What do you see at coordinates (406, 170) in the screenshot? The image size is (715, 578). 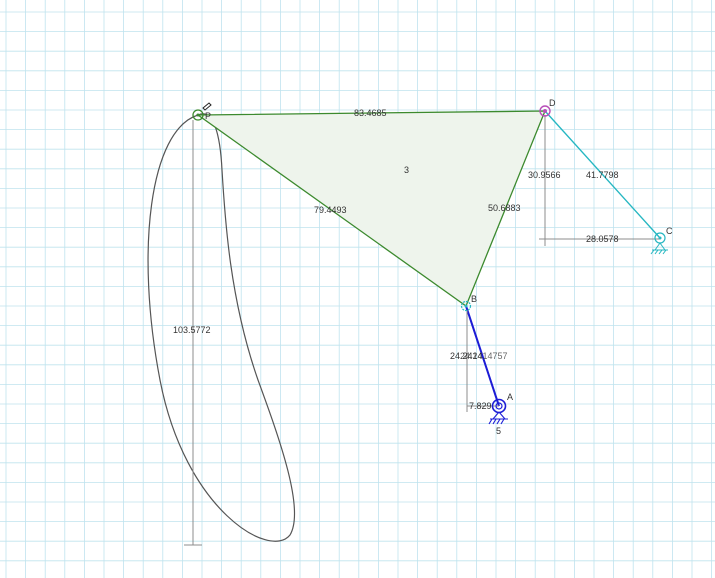 I see `coupler-label: 3` at bounding box center [406, 170].